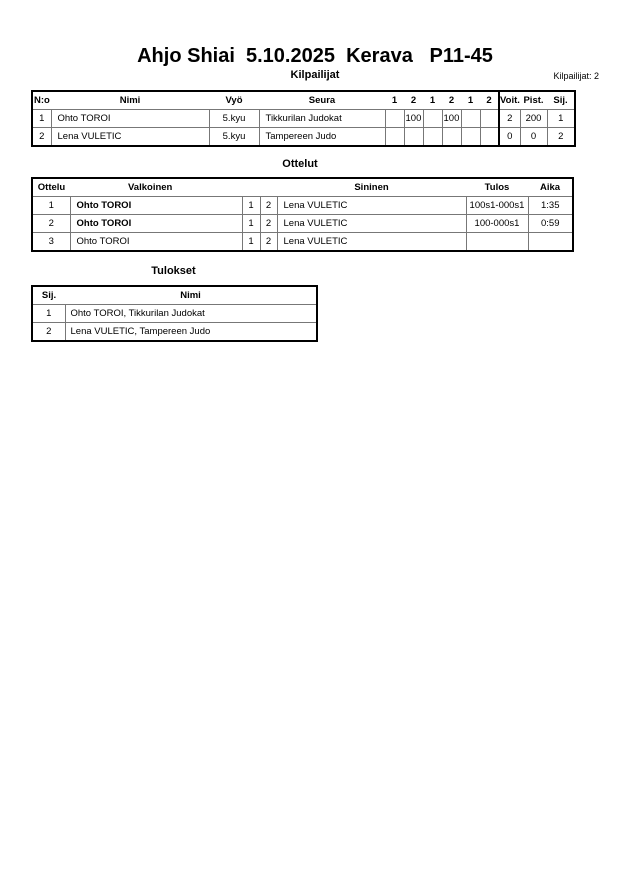 The height and width of the screenshot is (891, 630). Describe the element at coordinates (51, 205) in the screenshot. I see `cell-match-no: 1` at that location.